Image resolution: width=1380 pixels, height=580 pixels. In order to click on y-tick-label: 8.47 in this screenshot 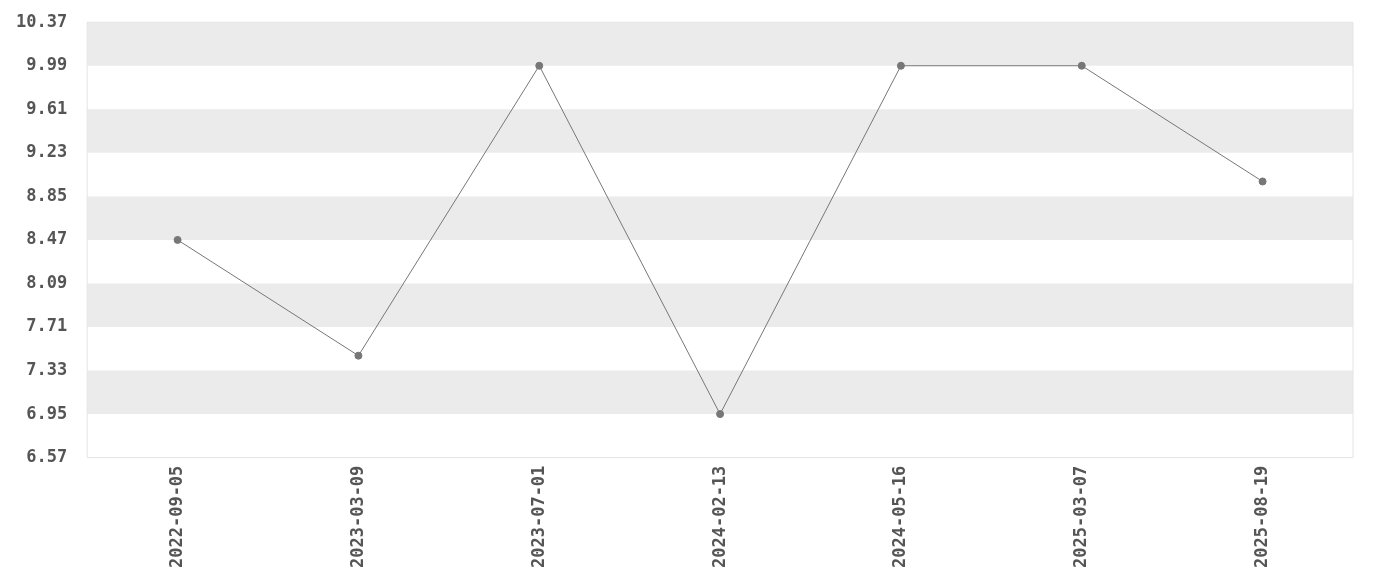, I will do `click(47, 238)`.